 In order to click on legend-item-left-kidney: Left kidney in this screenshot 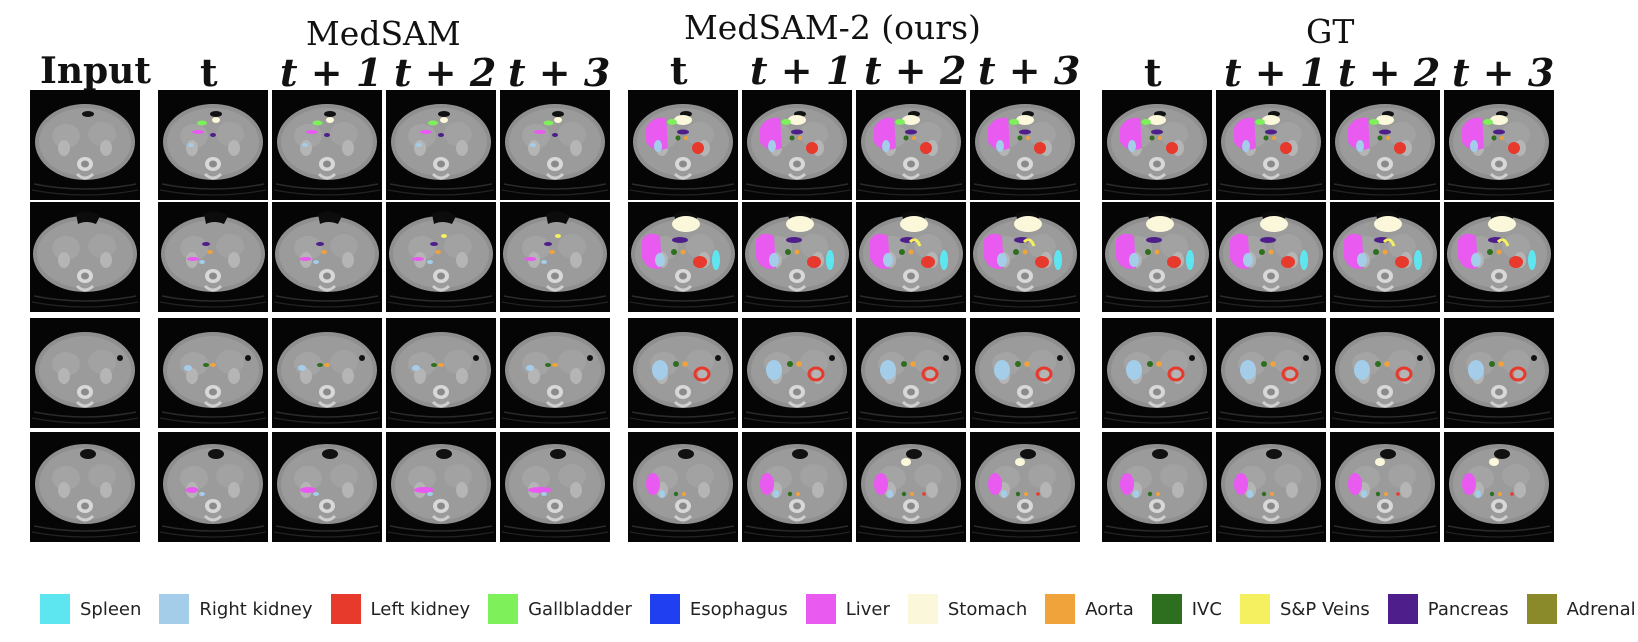, I will do `click(400, 609)`.